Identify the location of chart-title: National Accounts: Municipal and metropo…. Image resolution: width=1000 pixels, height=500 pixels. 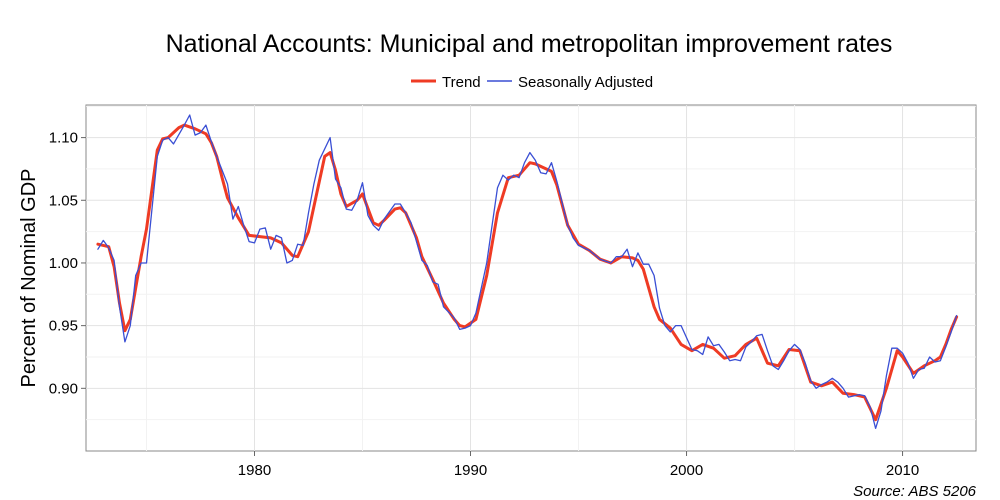
(529, 44).